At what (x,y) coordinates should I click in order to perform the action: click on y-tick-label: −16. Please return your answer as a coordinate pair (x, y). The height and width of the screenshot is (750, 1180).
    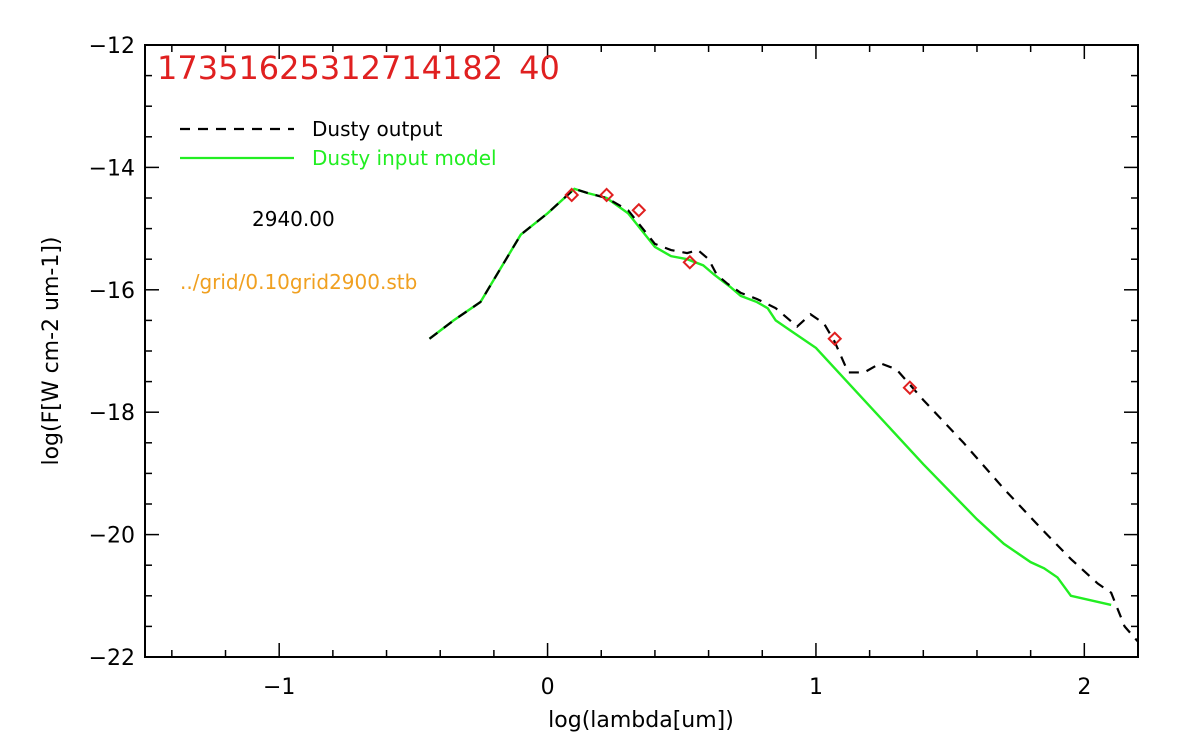
    Looking at the image, I should click on (112, 291).